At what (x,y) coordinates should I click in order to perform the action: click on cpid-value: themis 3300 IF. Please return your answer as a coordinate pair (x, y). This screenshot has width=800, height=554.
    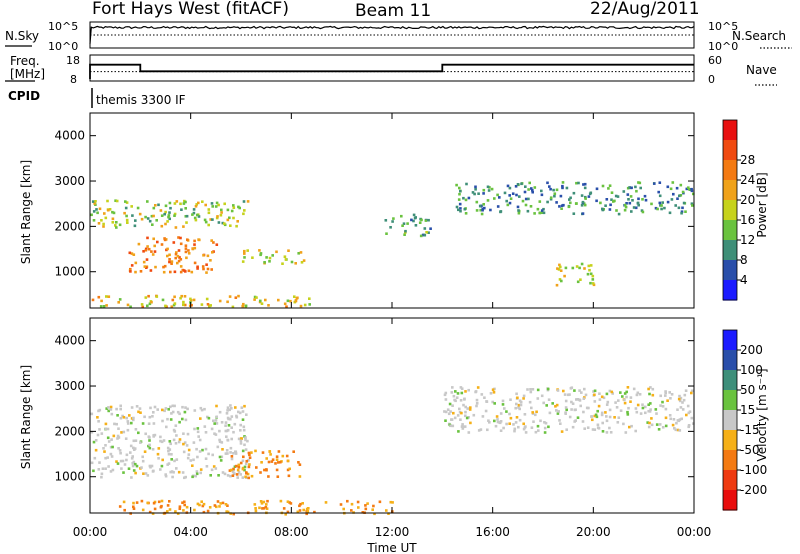
    Looking at the image, I should click on (141, 100).